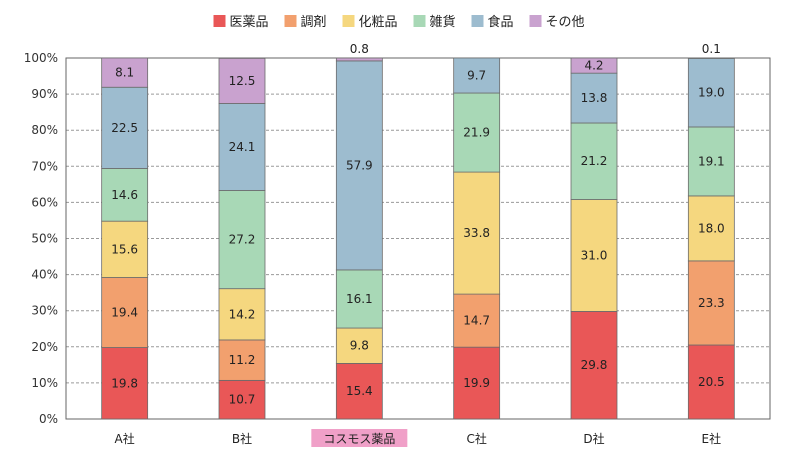 This screenshot has width=800, height=454. I want to click on x-tick-label: A社, so click(125, 438).